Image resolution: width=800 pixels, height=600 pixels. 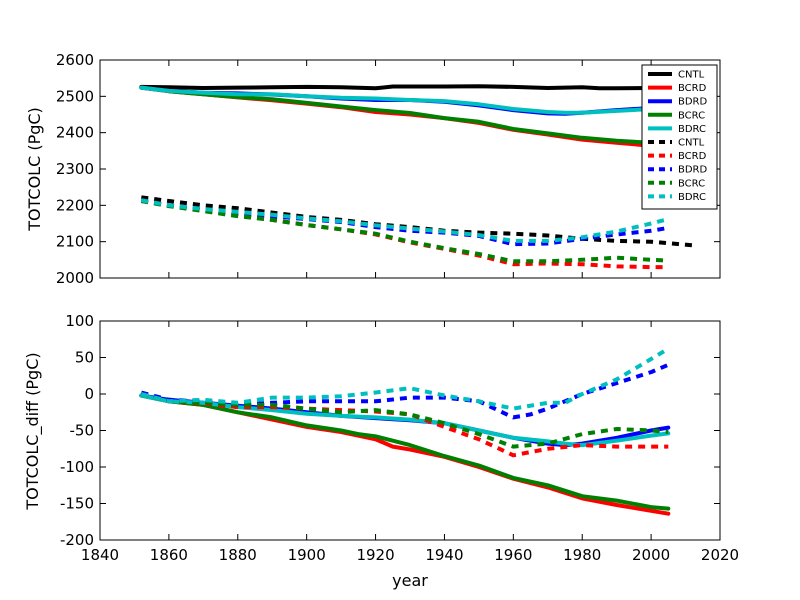 What do you see at coordinates (82, 431) in the screenshot?
I see `bottom-ytick-label: -50` at bounding box center [82, 431].